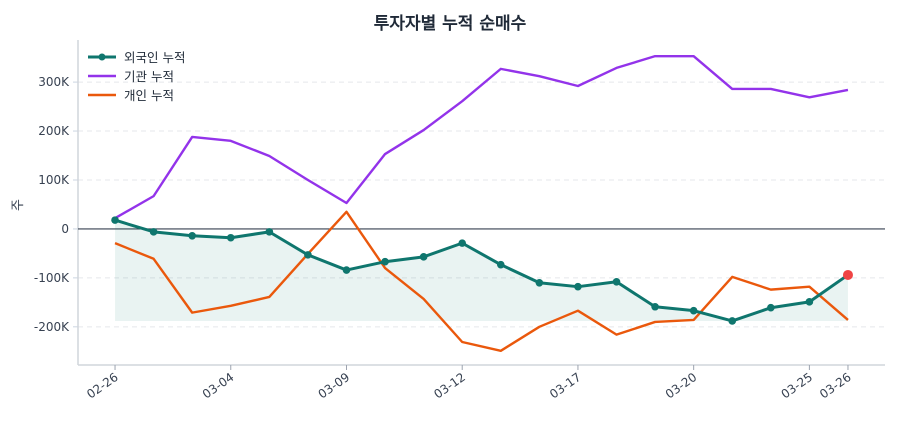 Image resolution: width=900 pixels, height=424 pixels. Describe the element at coordinates (797, 385) in the screenshot. I see `x-tick-label: 03-25` at that location.